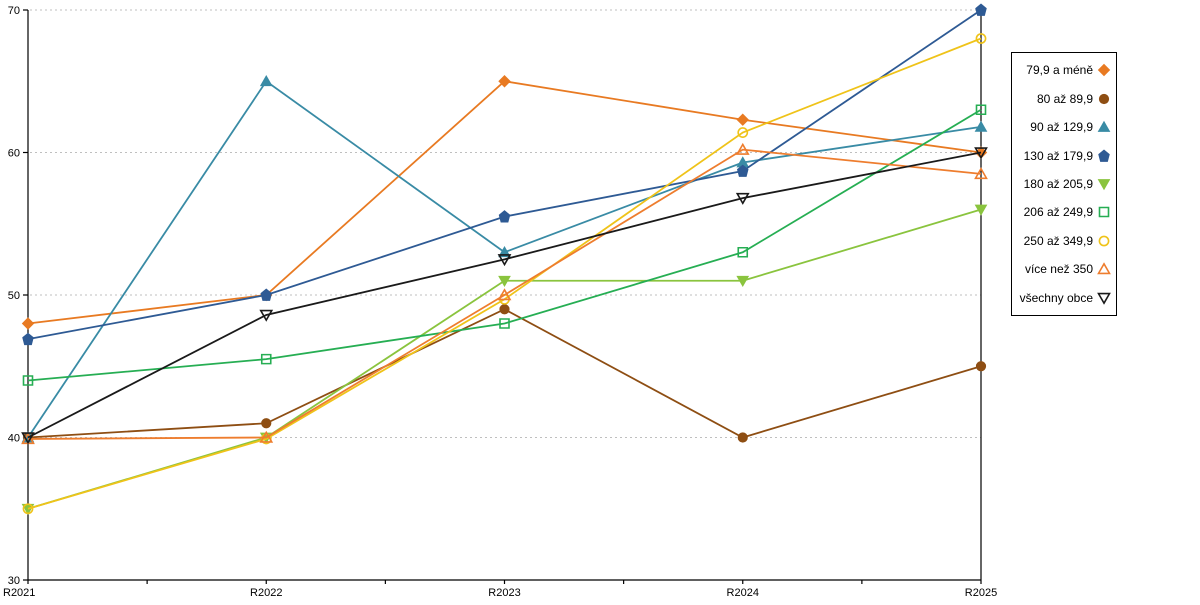 The width and height of the screenshot is (1200, 605). Describe the element at coordinates (1058, 269) in the screenshot. I see `legend-label: více než 350` at that location.